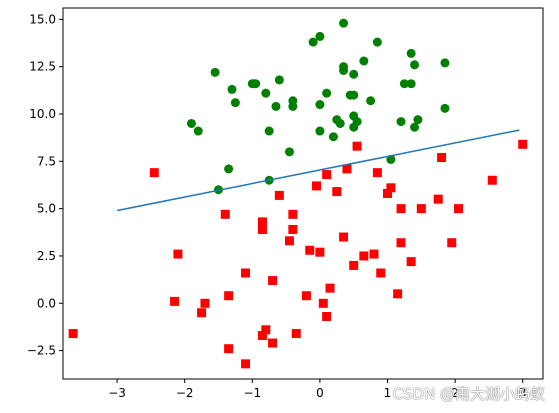 The width and height of the screenshot is (559, 413). Describe the element at coordinates (45, 185) in the screenshot. I see `y-axis-ticks: −2.5 0.0 2.5 5.0 7.5 10.0 12.5 15.0` at that location.